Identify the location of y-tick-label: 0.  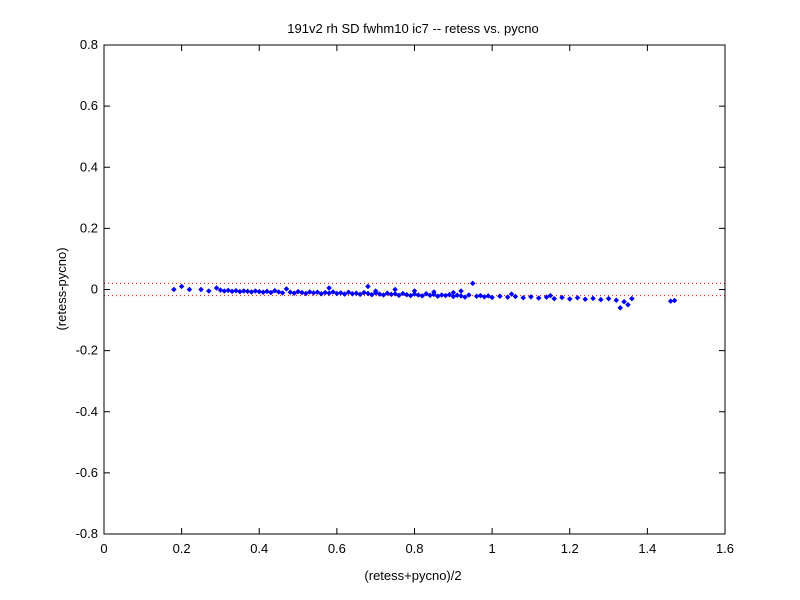
(94, 289).